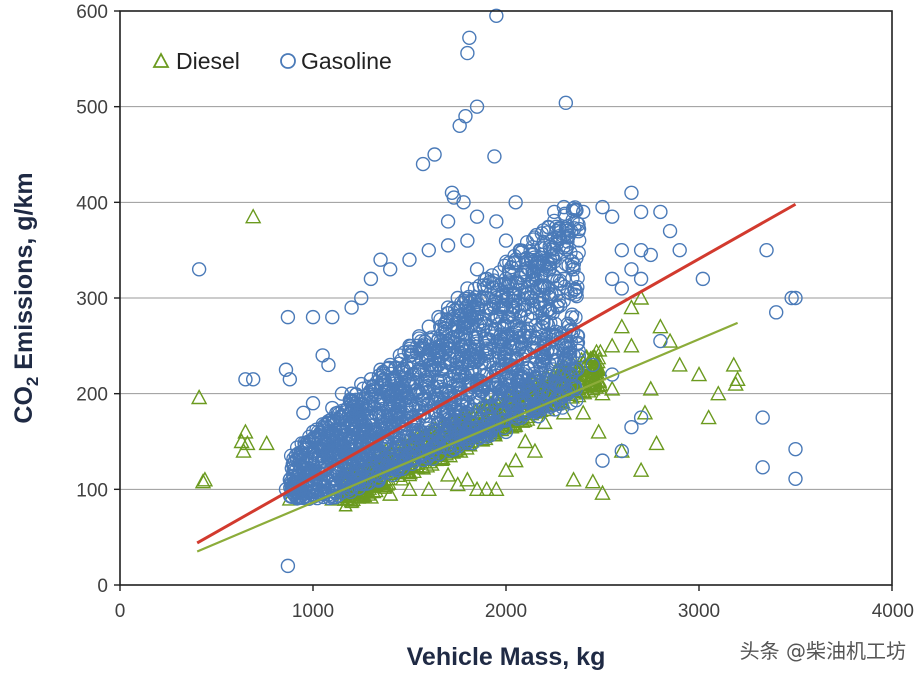  What do you see at coordinates (346, 61) in the screenshot?
I see `legend-gasoline-label: Gasoline` at bounding box center [346, 61].